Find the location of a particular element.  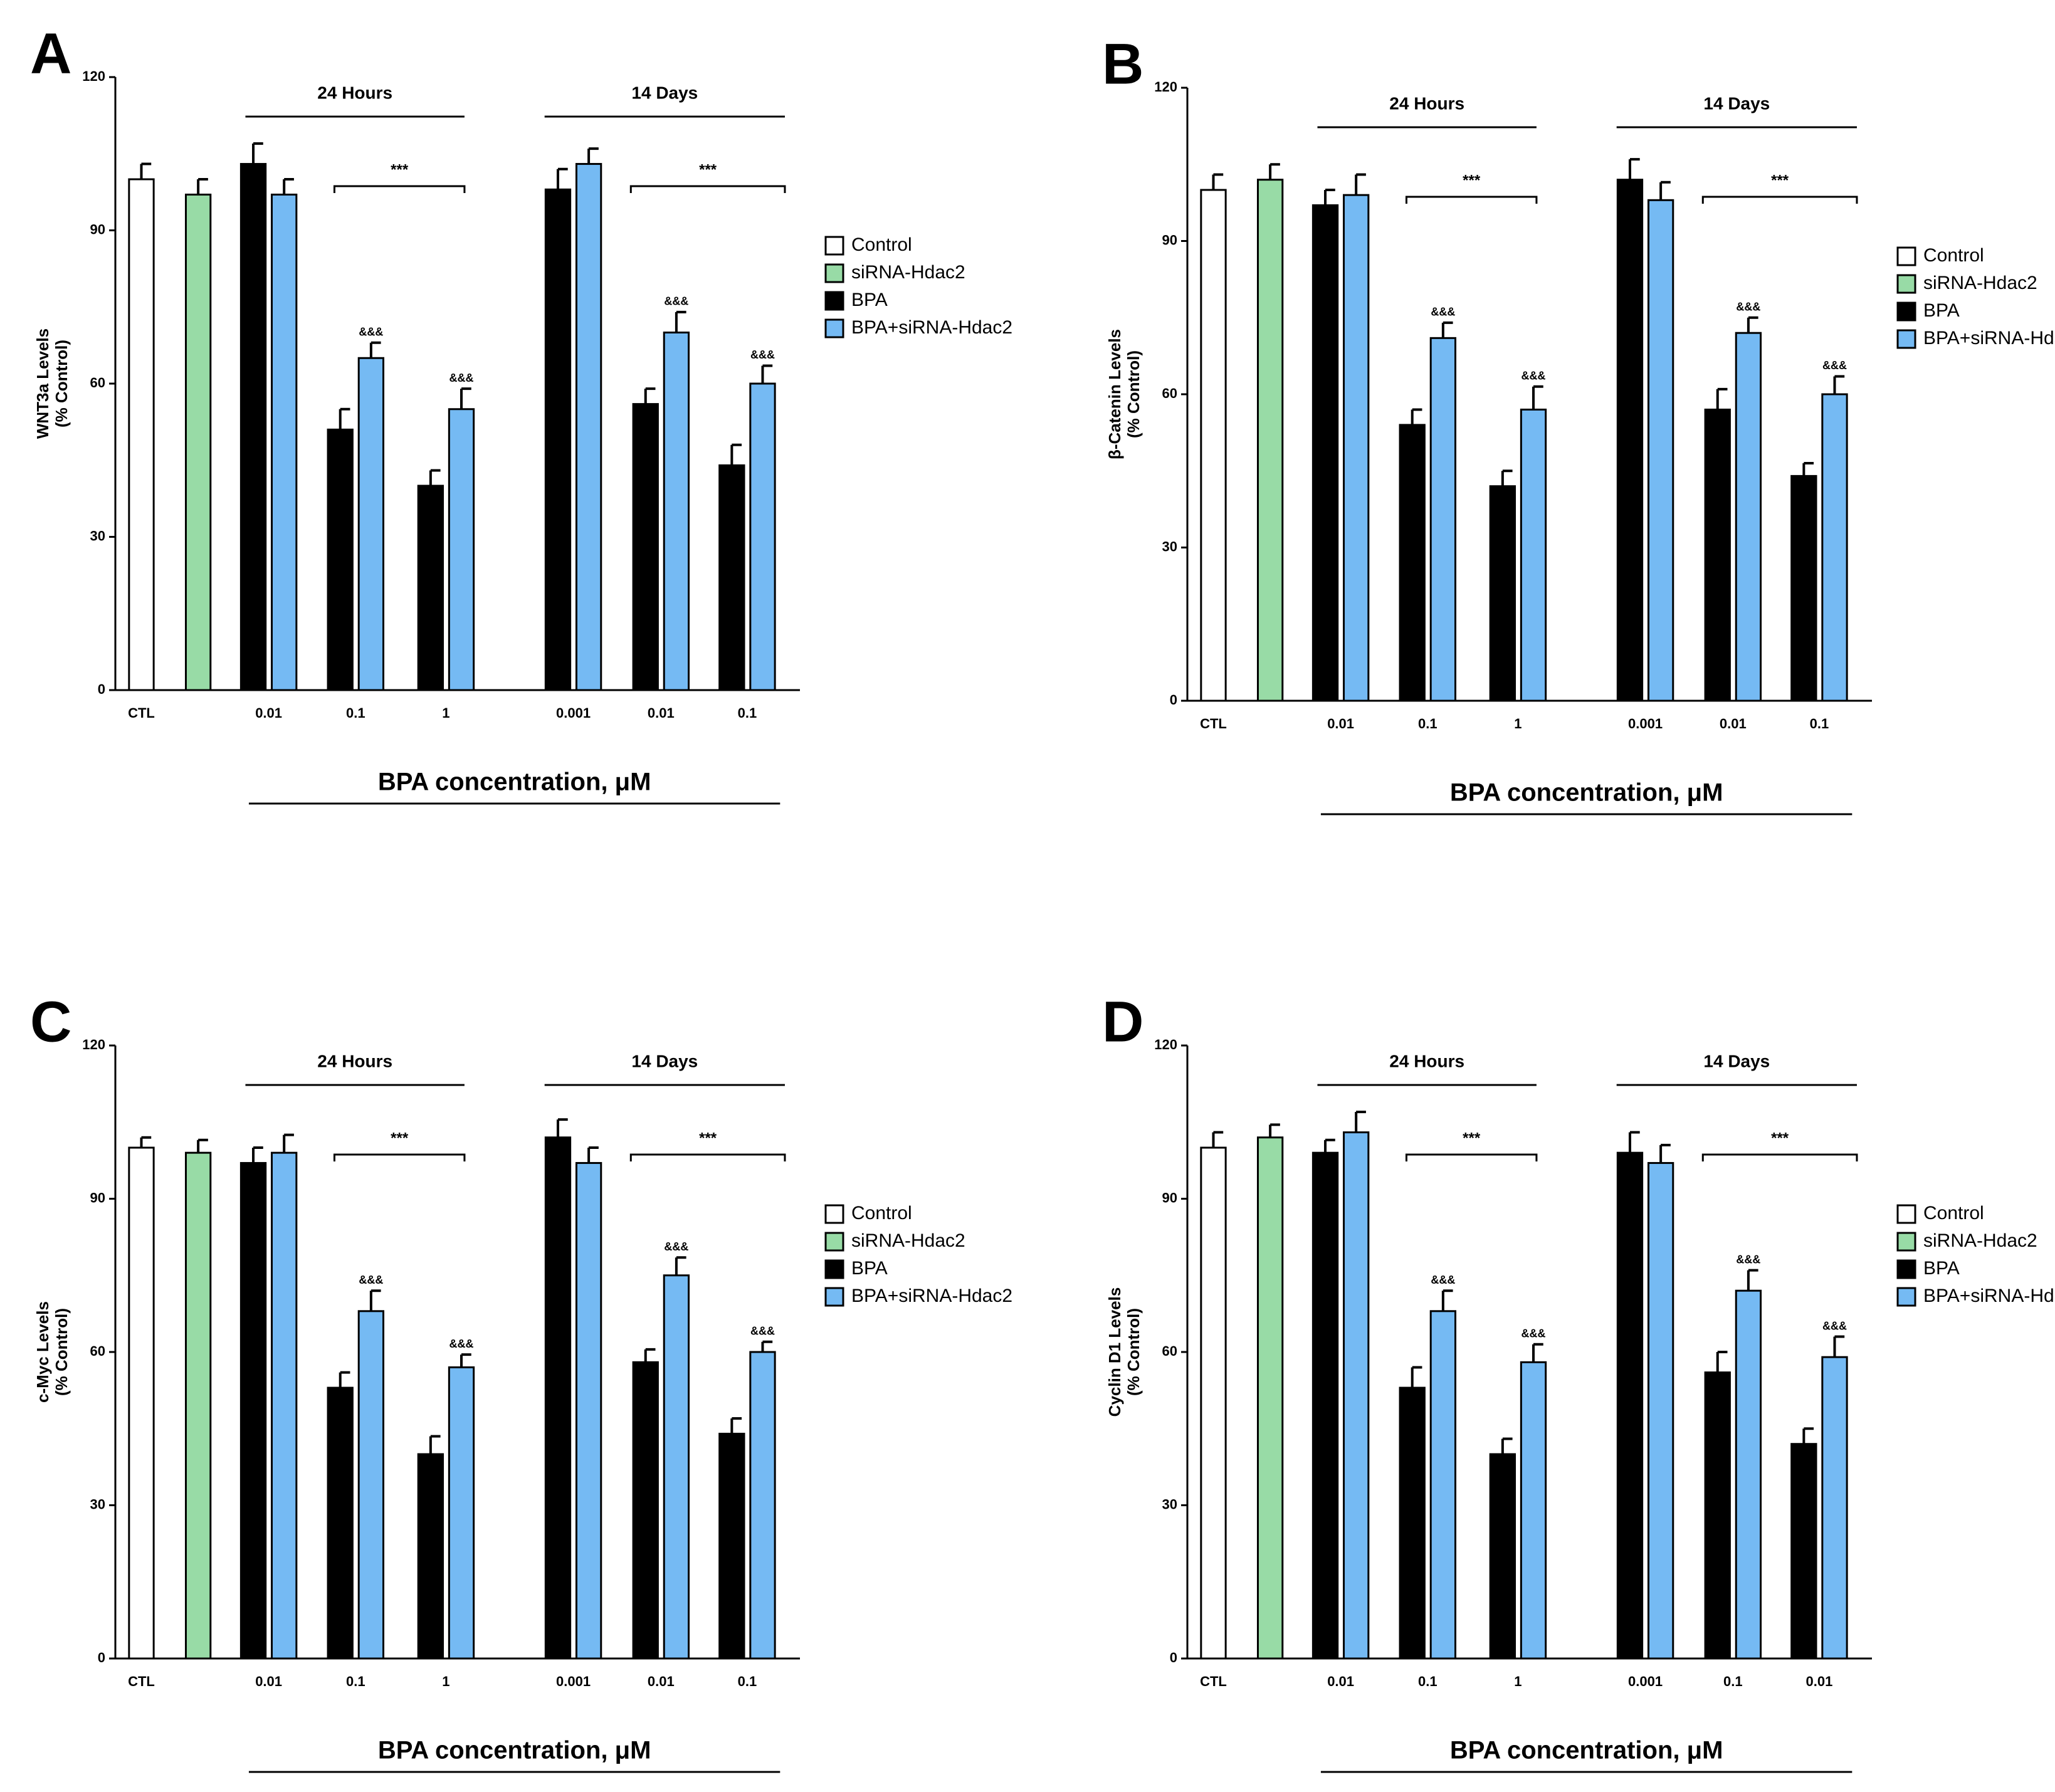

group-label: 14 Days is located at coordinates (1736, 1061).